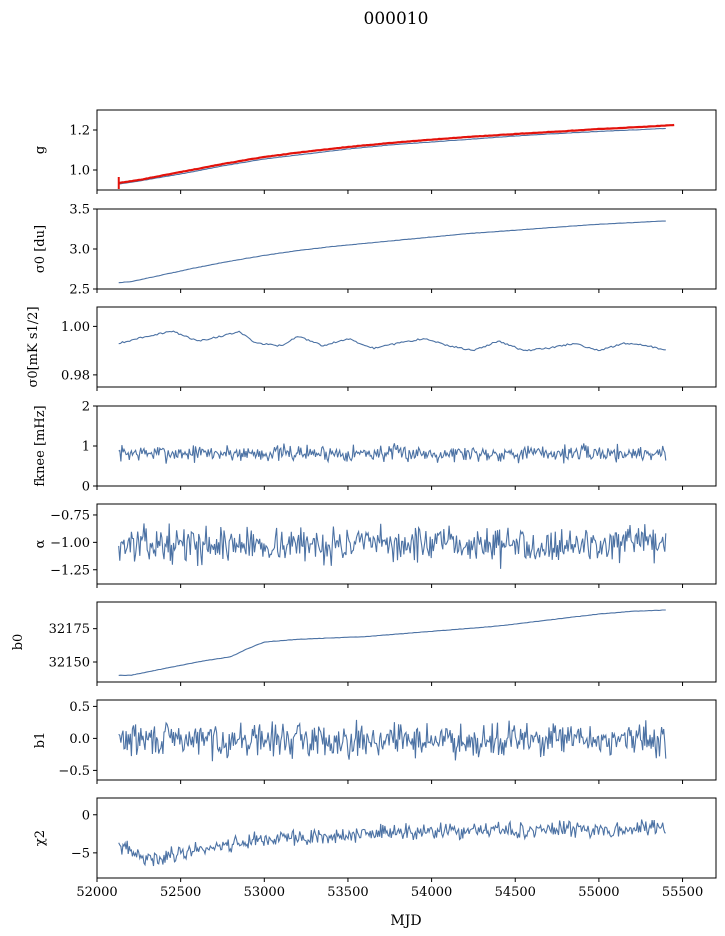  What do you see at coordinates (33, 346) in the screenshot?
I see `y-axis-label: σ0[mK s1/2]` at bounding box center [33, 346].